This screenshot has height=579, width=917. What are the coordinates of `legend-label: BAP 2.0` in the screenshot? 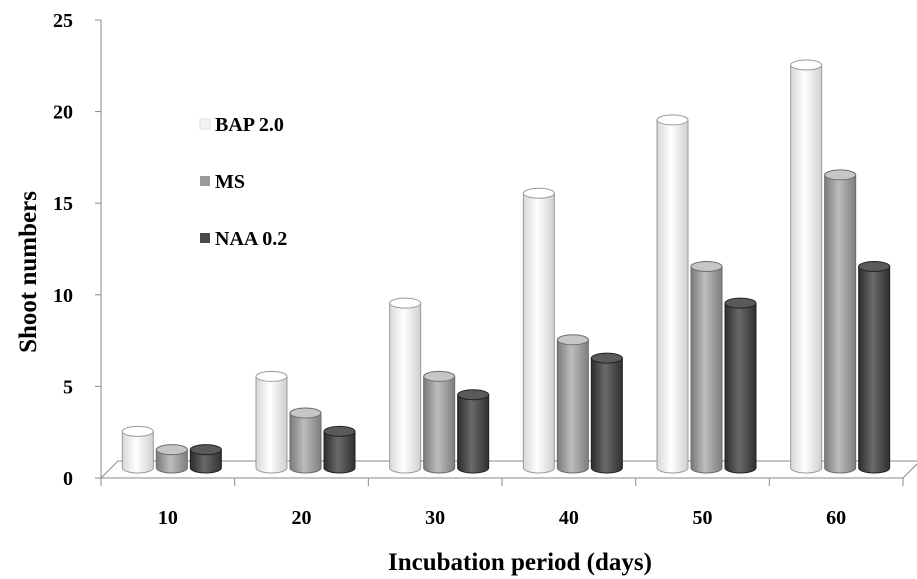 It's located at (249, 125).